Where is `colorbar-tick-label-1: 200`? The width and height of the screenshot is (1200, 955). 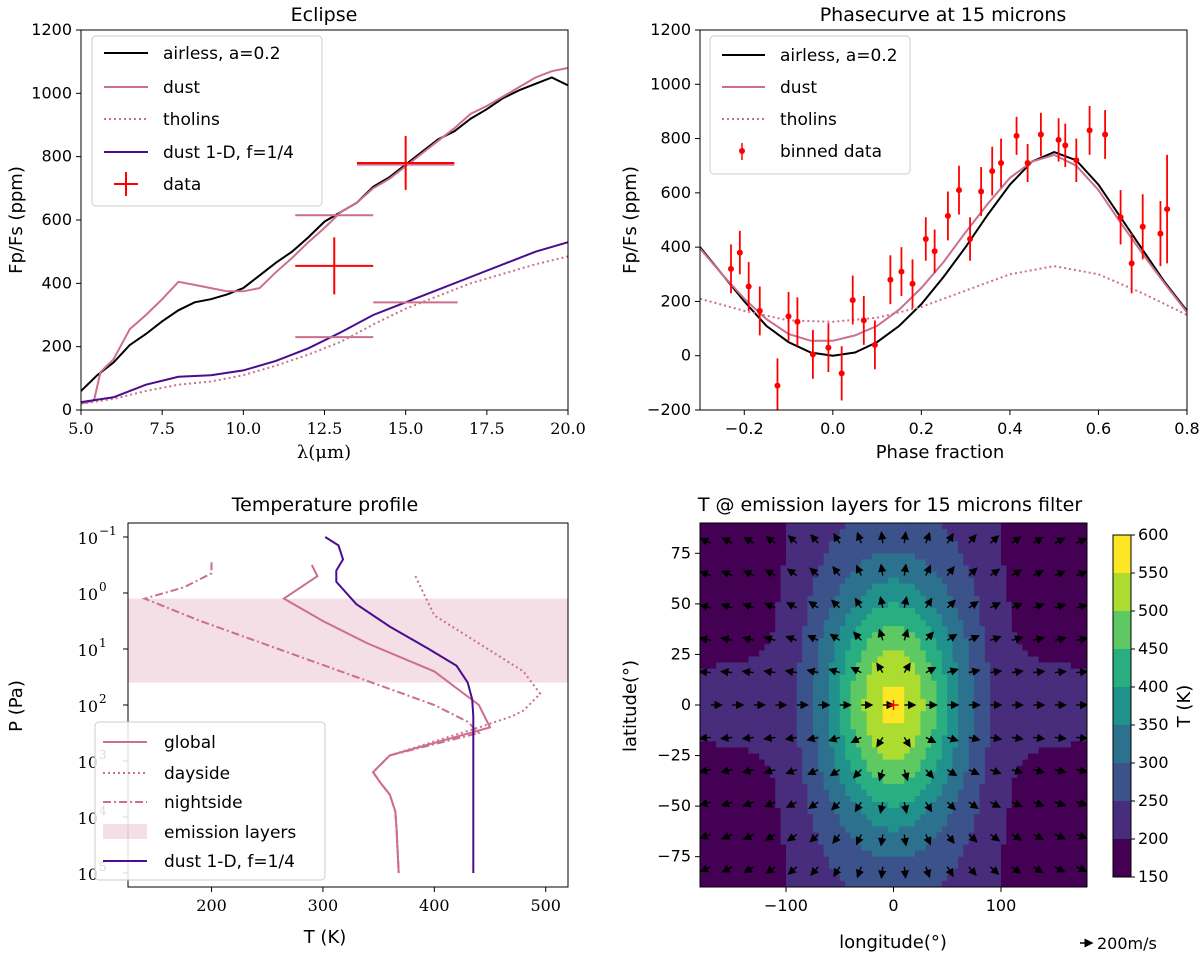 colorbar-tick-label-1: 200 is located at coordinates (1153, 838).